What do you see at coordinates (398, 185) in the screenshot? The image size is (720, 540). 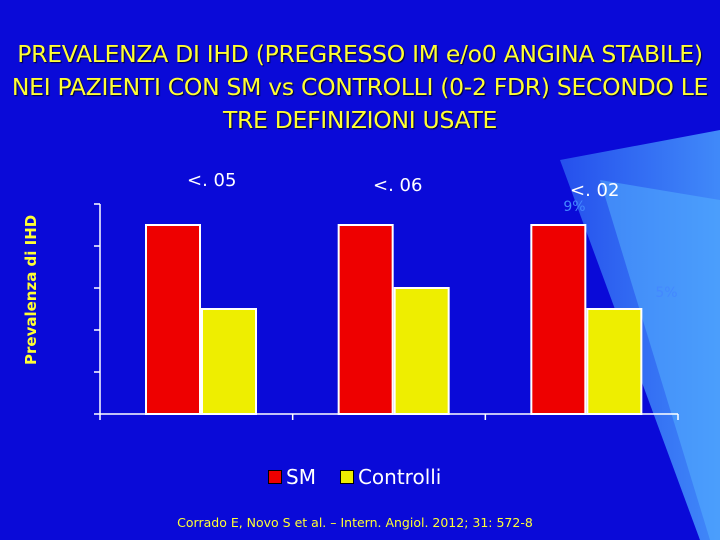 I see `p-value-group-2: <. 06` at bounding box center [398, 185].